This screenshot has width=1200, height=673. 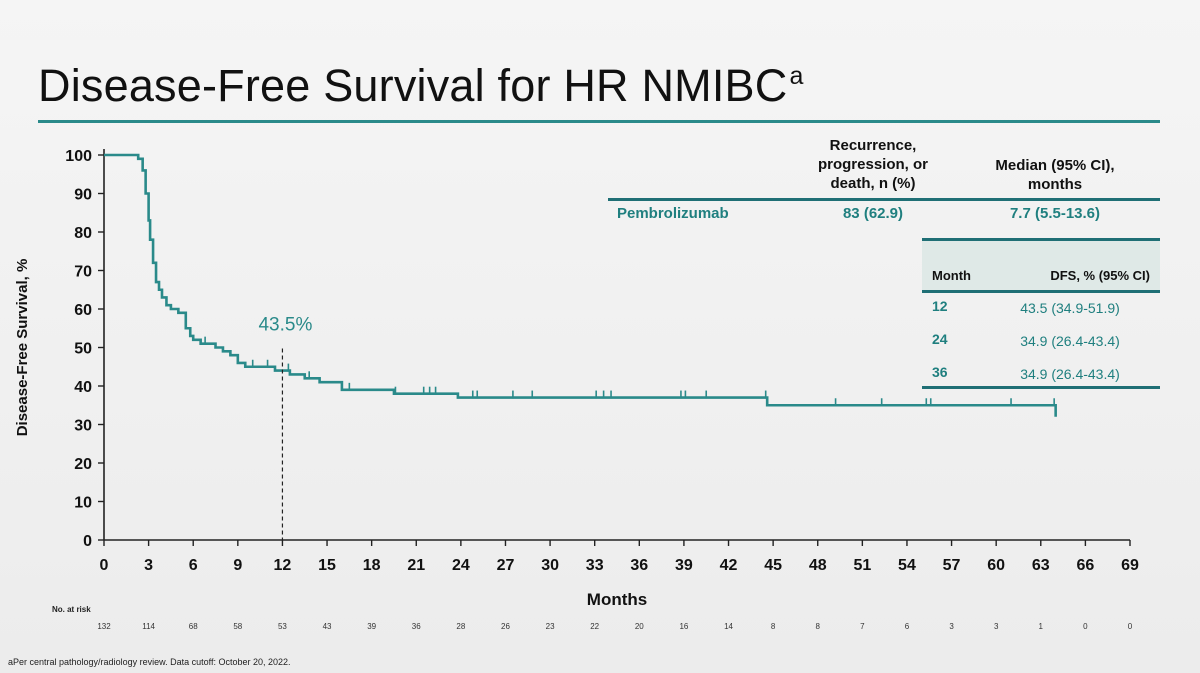 What do you see at coordinates (1041, 291) in the screenshot?
I see `dfs-table-header-rule` at bounding box center [1041, 291].